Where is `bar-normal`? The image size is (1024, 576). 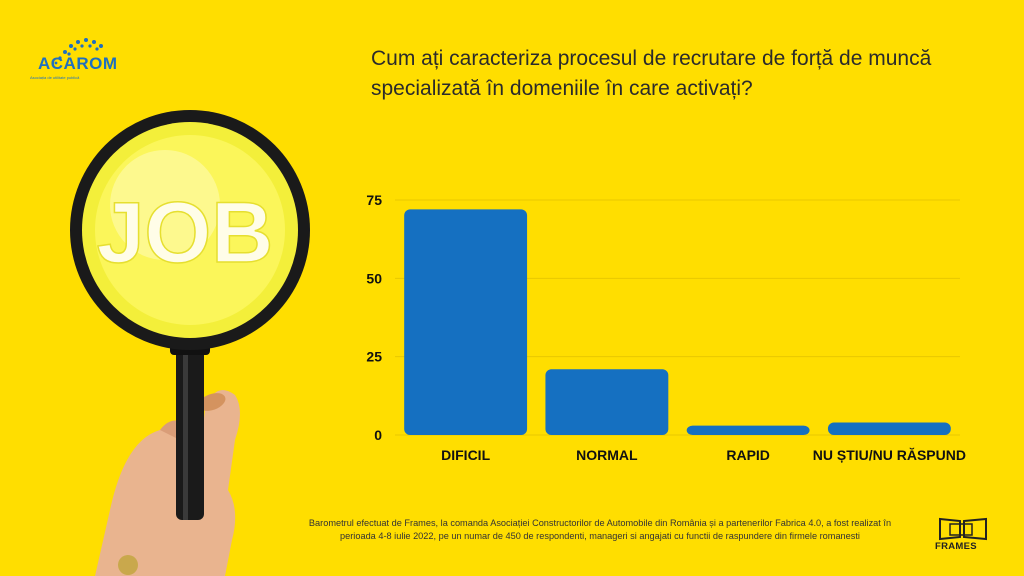
bar-normal is located at coordinates (607, 402).